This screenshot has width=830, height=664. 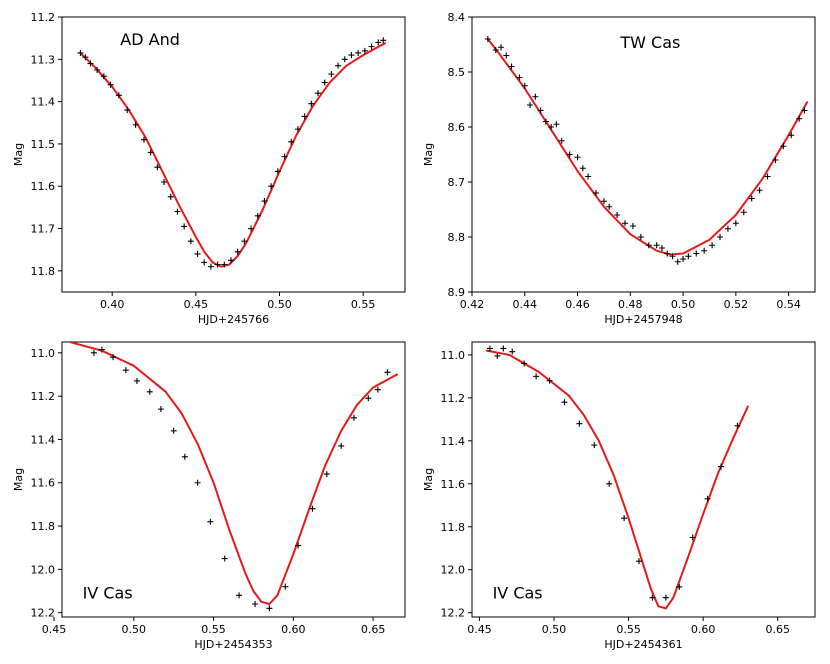 What do you see at coordinates (43, 353) in the screenshot?
I see `y-tick-label: 11.0` at bounding box center [43, 353].